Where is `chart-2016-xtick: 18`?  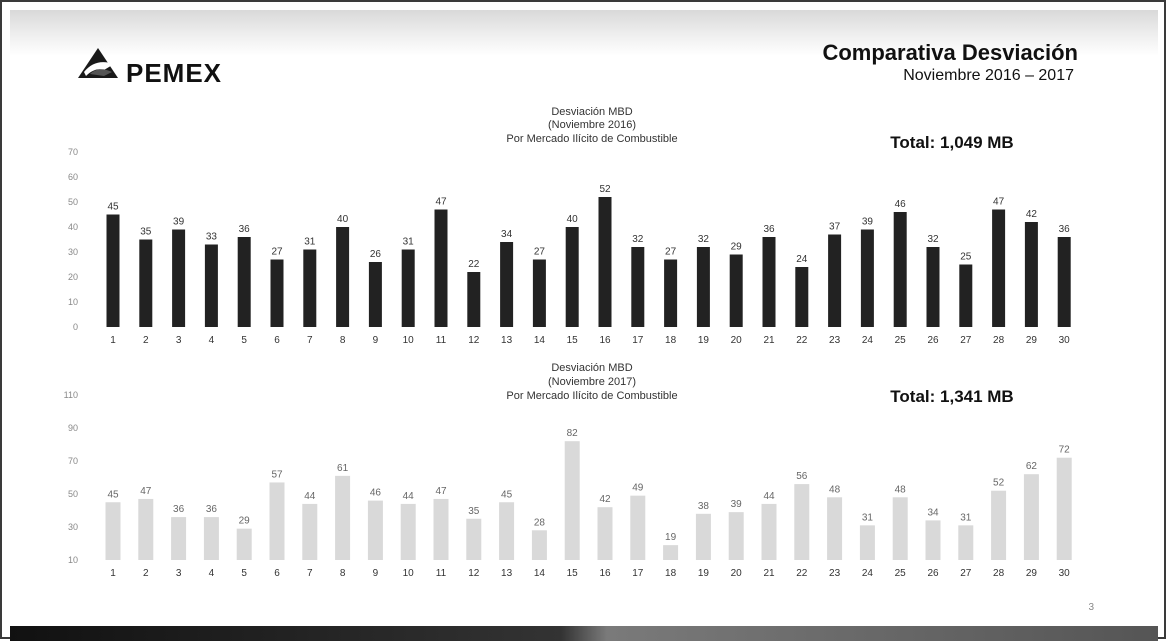 chart-2016-xtick: 18 is located at coordinates (671, 340).